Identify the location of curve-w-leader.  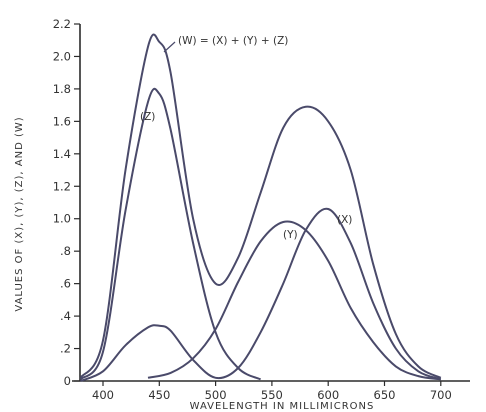
(169, 47).